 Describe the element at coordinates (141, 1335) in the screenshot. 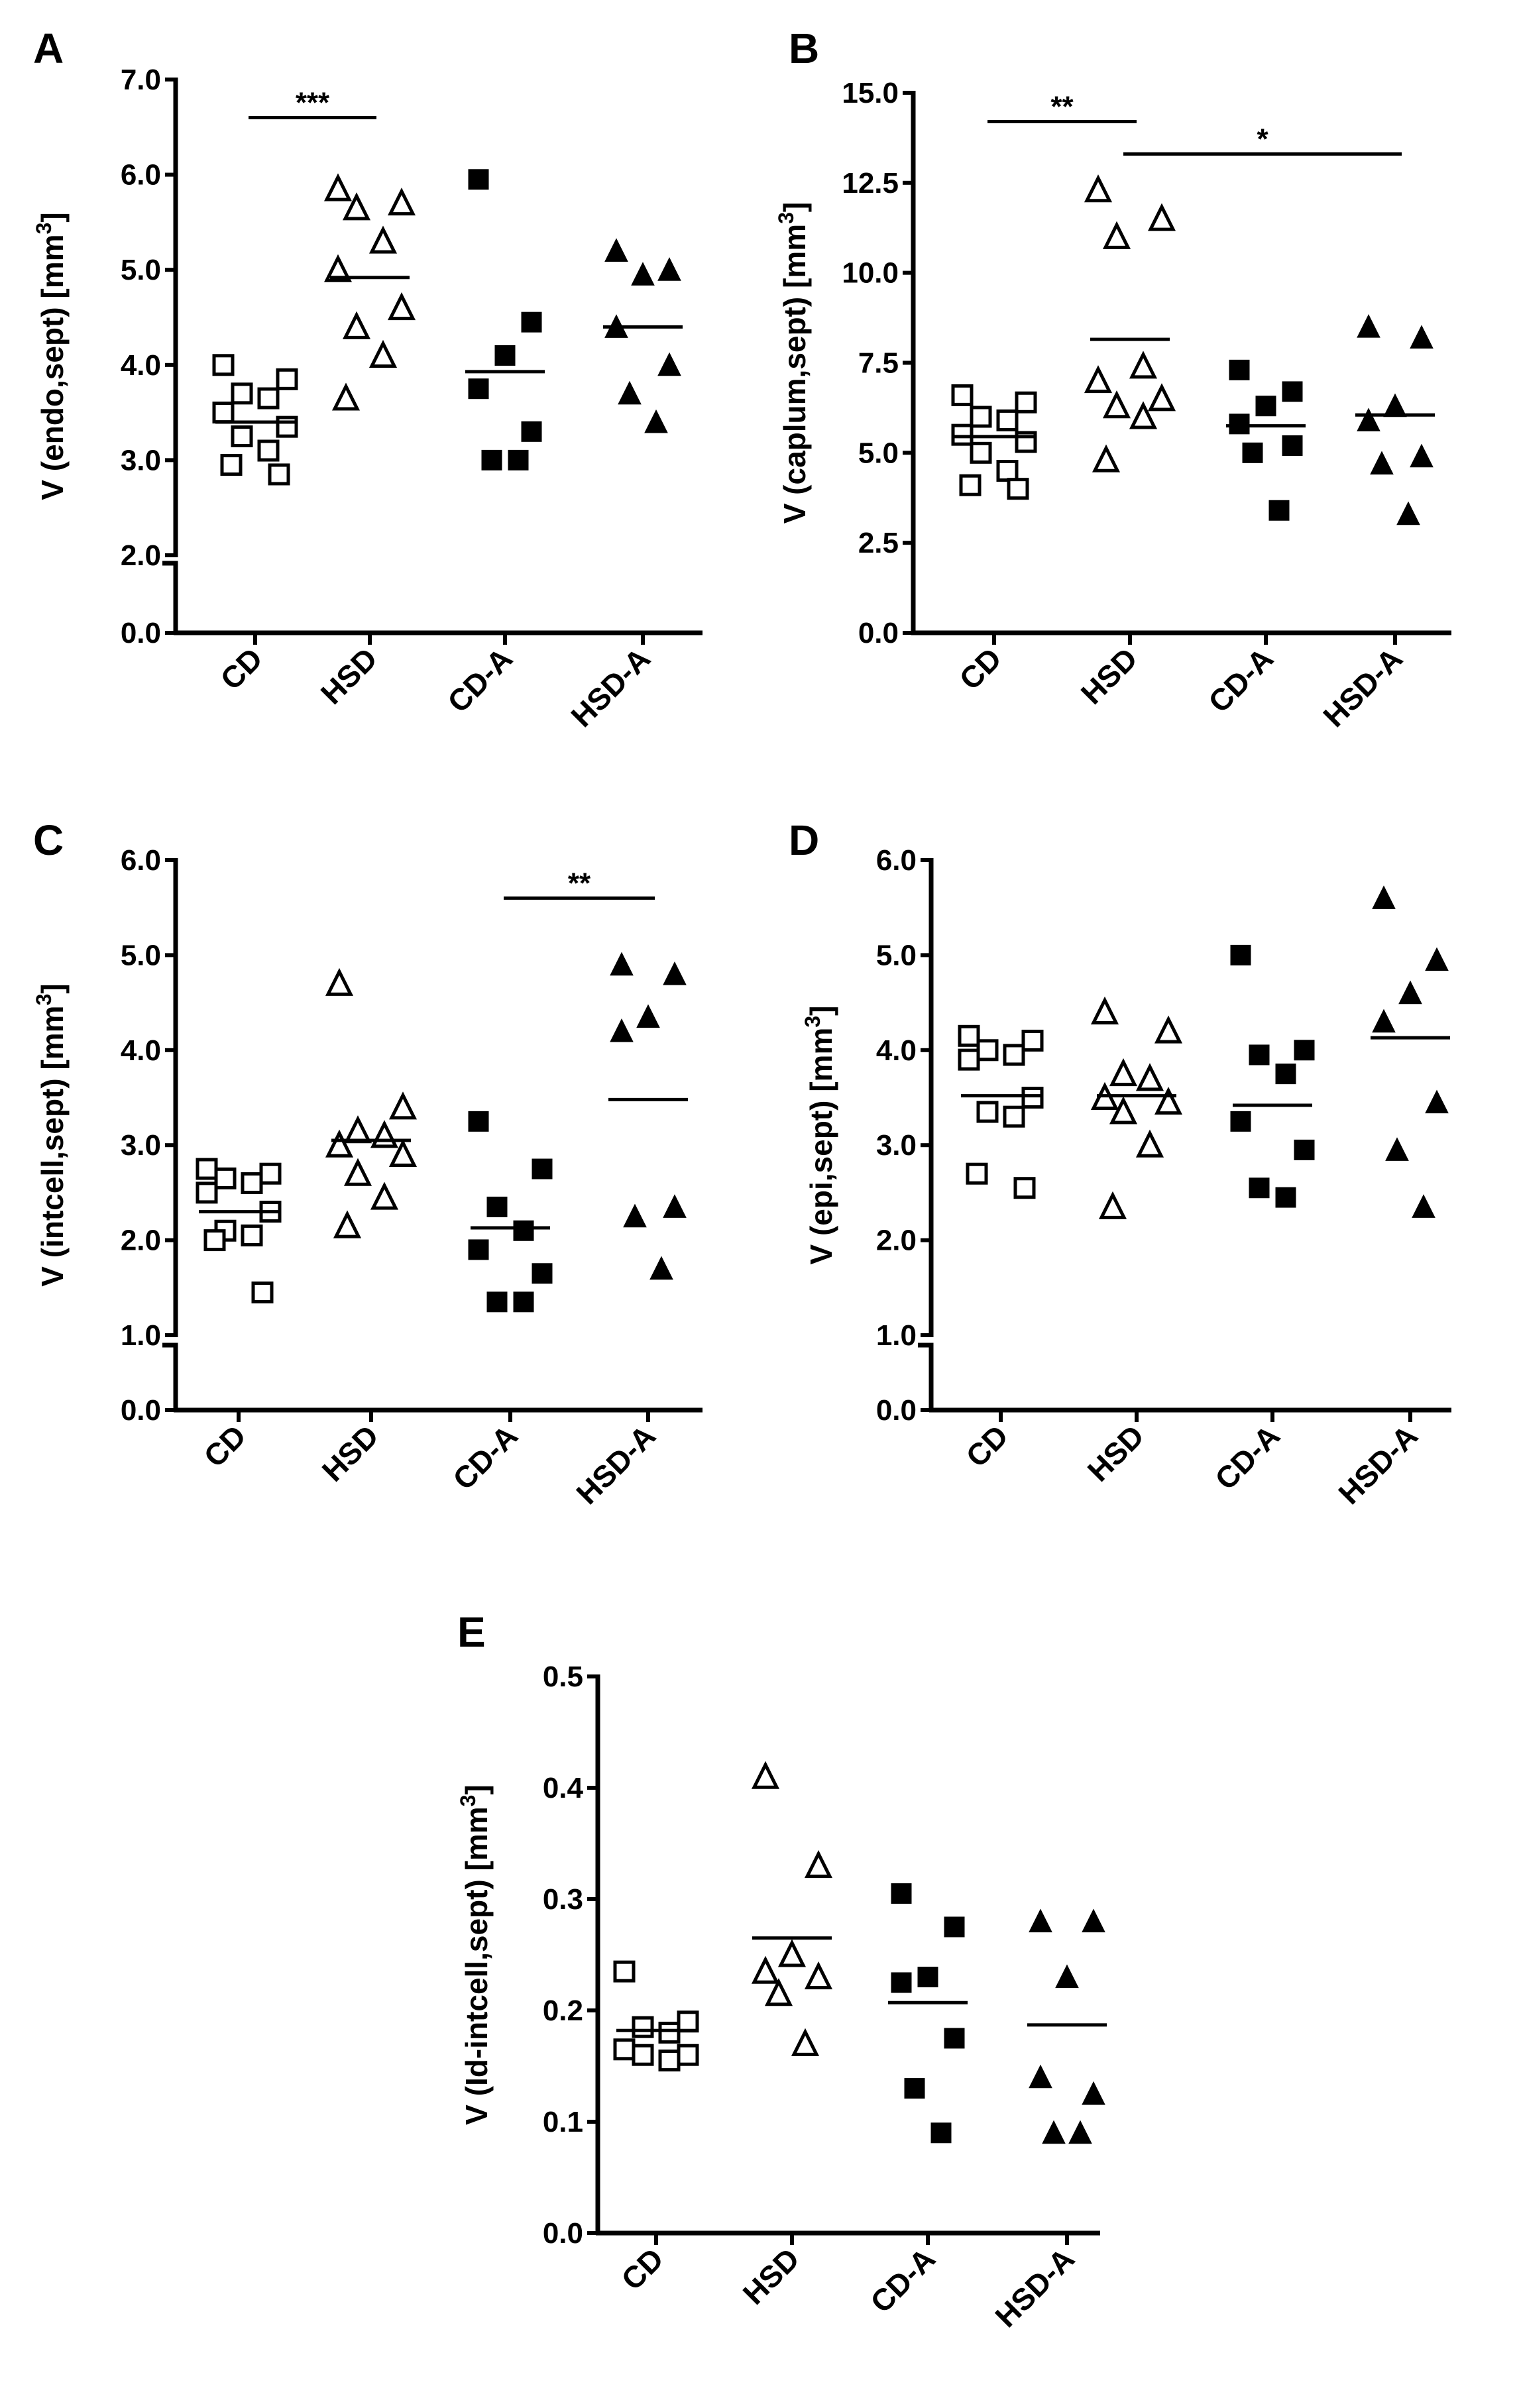

I see `y-tick-label: 1.0` at that location.